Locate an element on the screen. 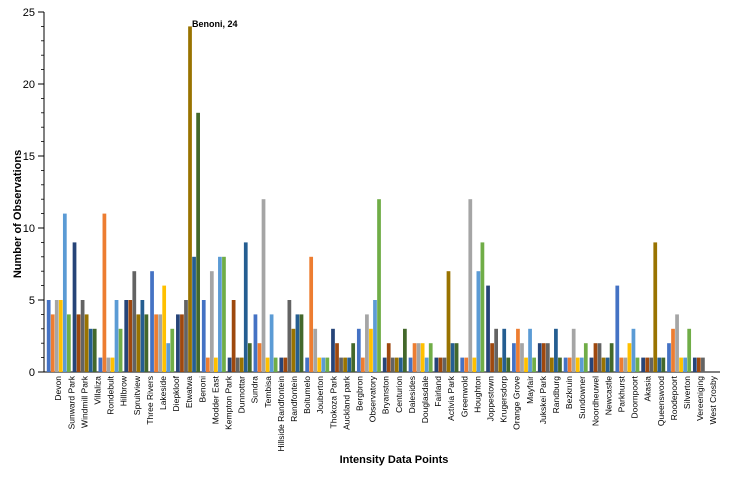 This screenshot has width=732, height=477. x-tick-label: Tembisa is located at coordinates (268, 392).